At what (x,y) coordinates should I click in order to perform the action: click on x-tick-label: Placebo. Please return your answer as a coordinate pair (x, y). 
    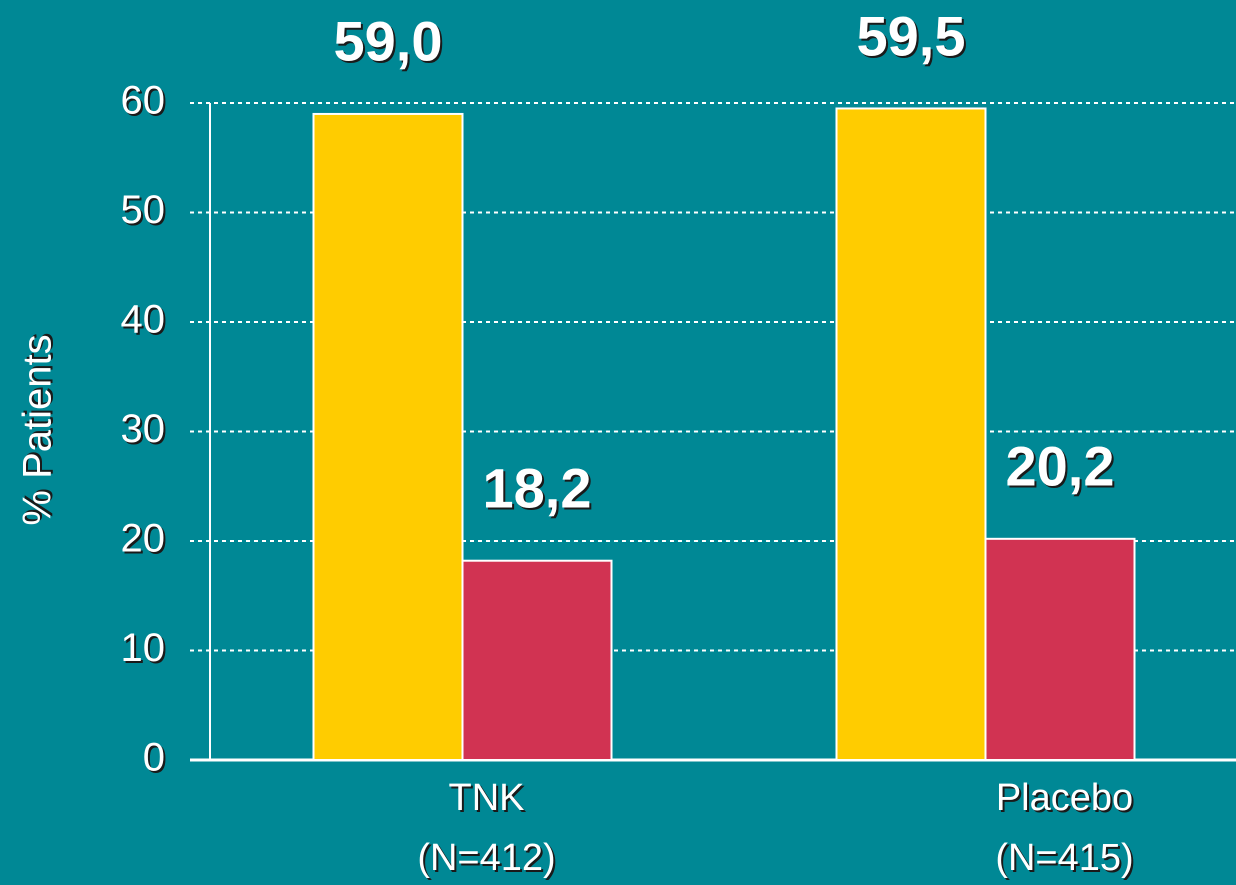
    Looking at the image, I should click on (1064, 798).